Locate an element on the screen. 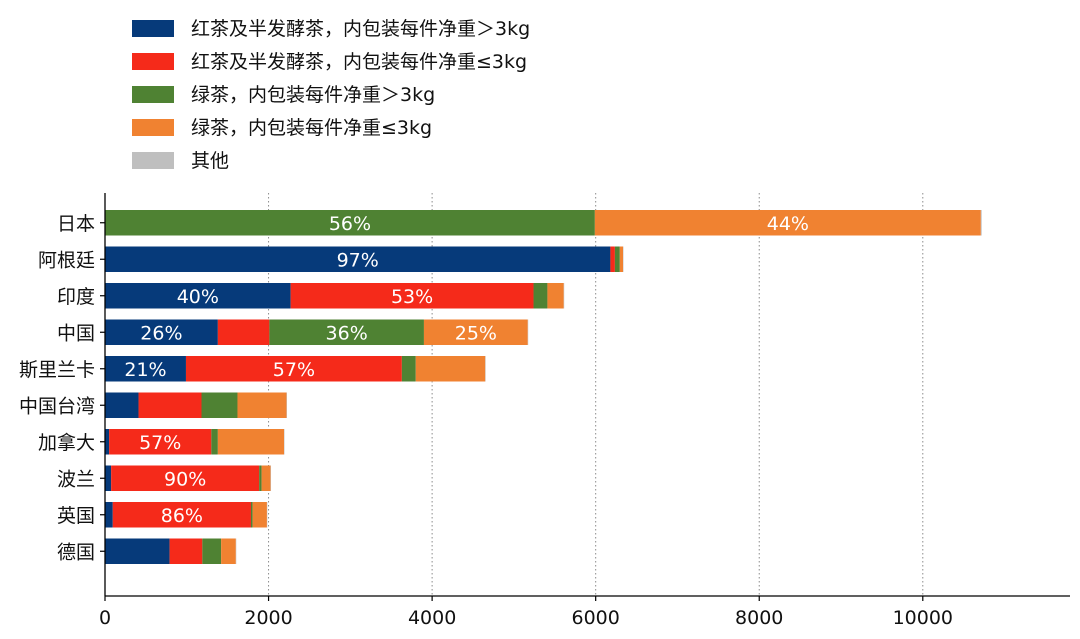 Image resolution: width=1080 pixels, height=639 pixels. legend-label: 其他 is located at coordinates (210, 161).